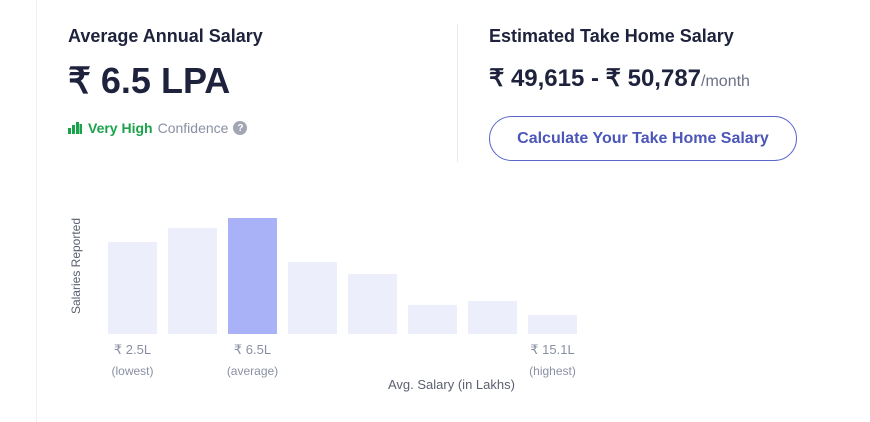 The width and height of the screenshot is (870, 422). What do you see at coordinates (165, 36) in the screenshot?
I see `average-salary-heading: Average Annual Salary` at bounding box center [165, 36].